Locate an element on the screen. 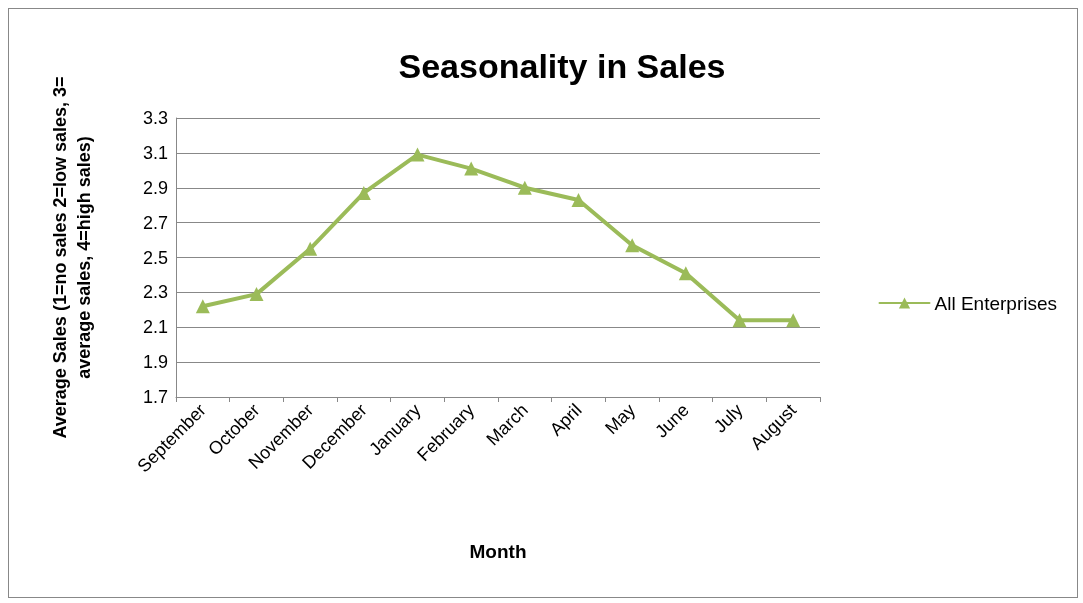  y-tick-label: 1.9 is located at coordinates (155, 362).